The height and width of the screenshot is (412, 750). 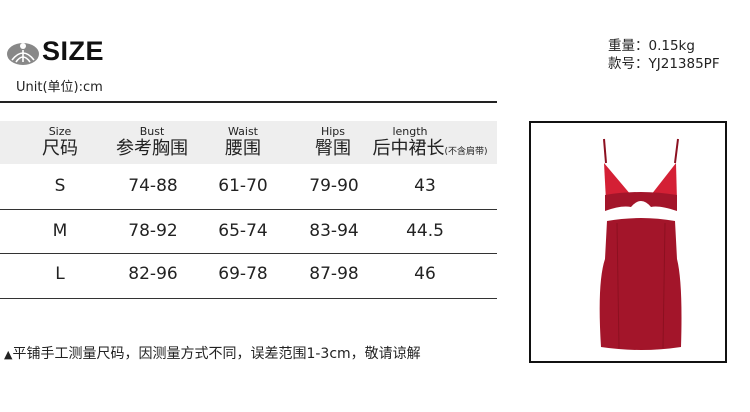 What do you see at coordinates (152, 131) in the screenshot?
I see `header-en: Bust` at bounding box center [152, 131].